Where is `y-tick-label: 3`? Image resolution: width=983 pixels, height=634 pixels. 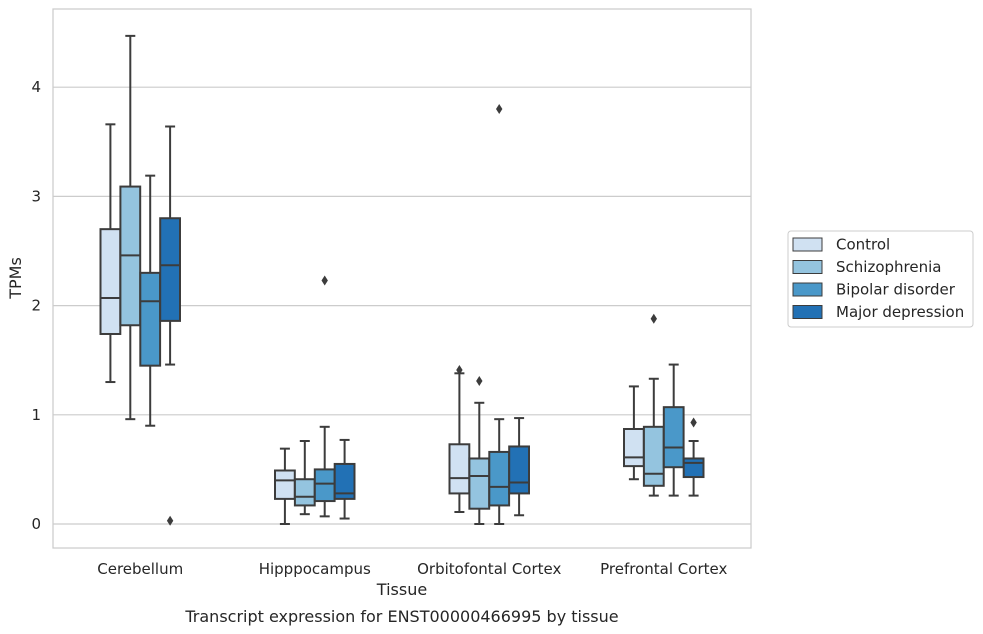
y-tick-label: 3 is located at coordinates (36, 196).